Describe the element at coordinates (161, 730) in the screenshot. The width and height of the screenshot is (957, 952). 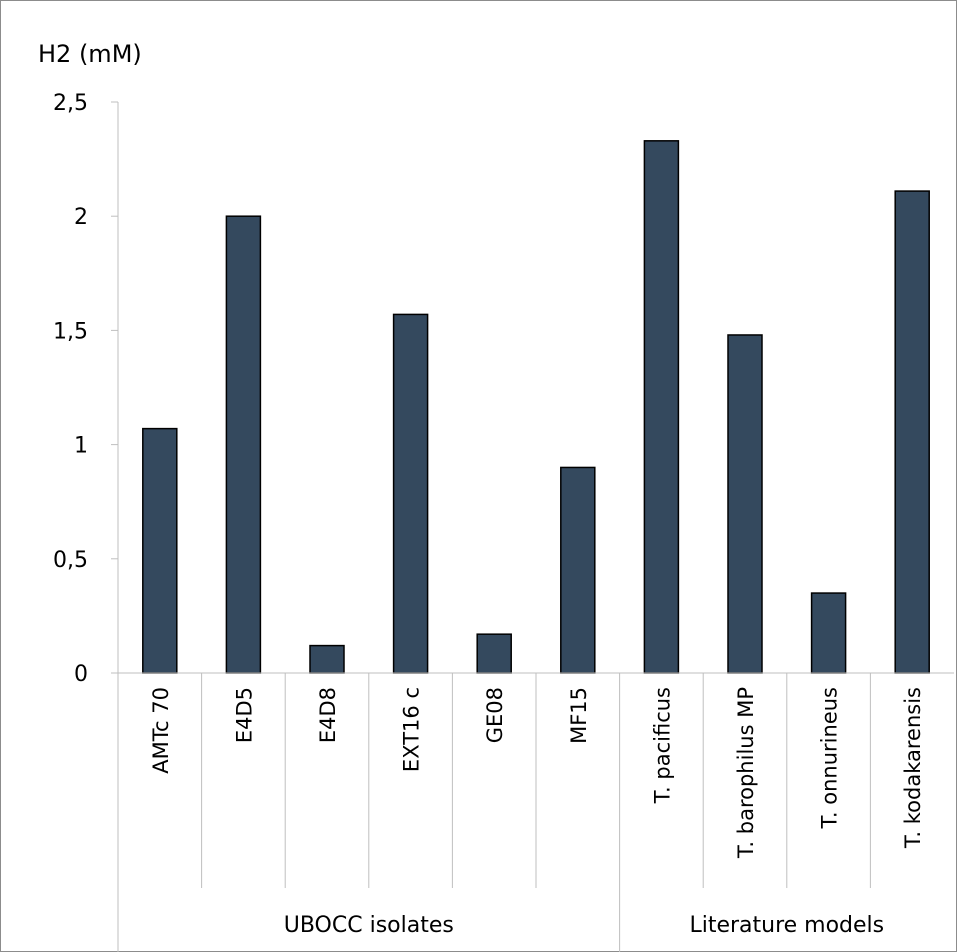
I see `x-tick-label: AMTc 70` at that location.